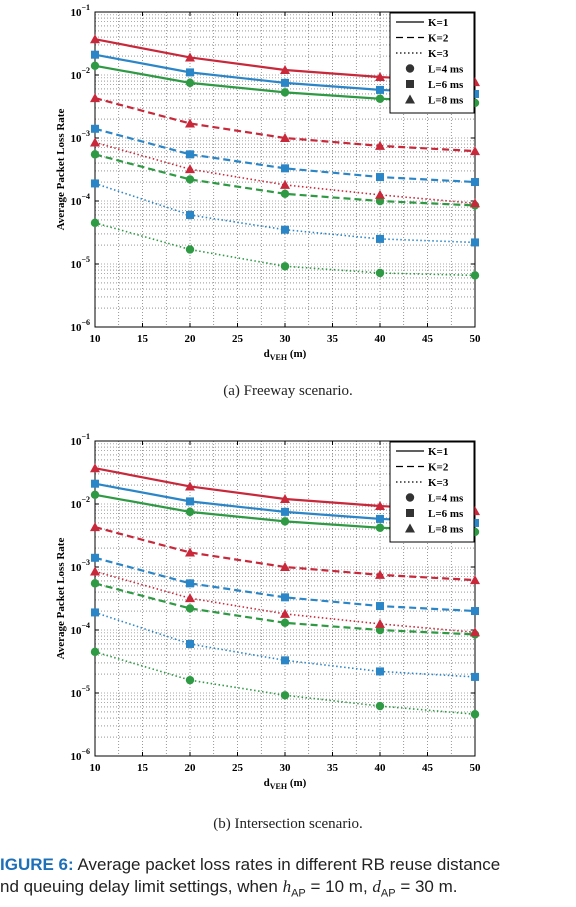  Describe the element at coordinates (476, 768) in the screenshot. I see `x-tick-label: 50` at that location.